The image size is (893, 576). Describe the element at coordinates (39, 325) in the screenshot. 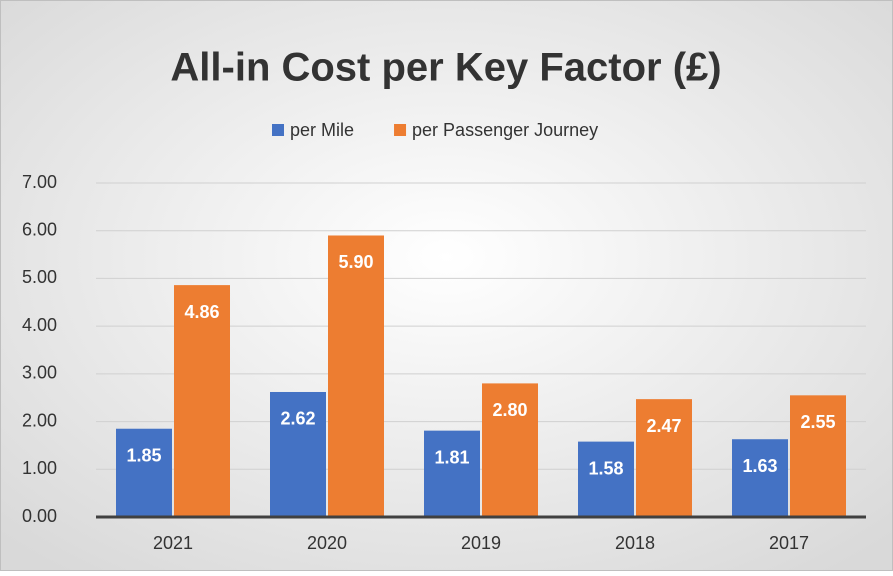

I see `y-tick-label: 4.00` at that location.